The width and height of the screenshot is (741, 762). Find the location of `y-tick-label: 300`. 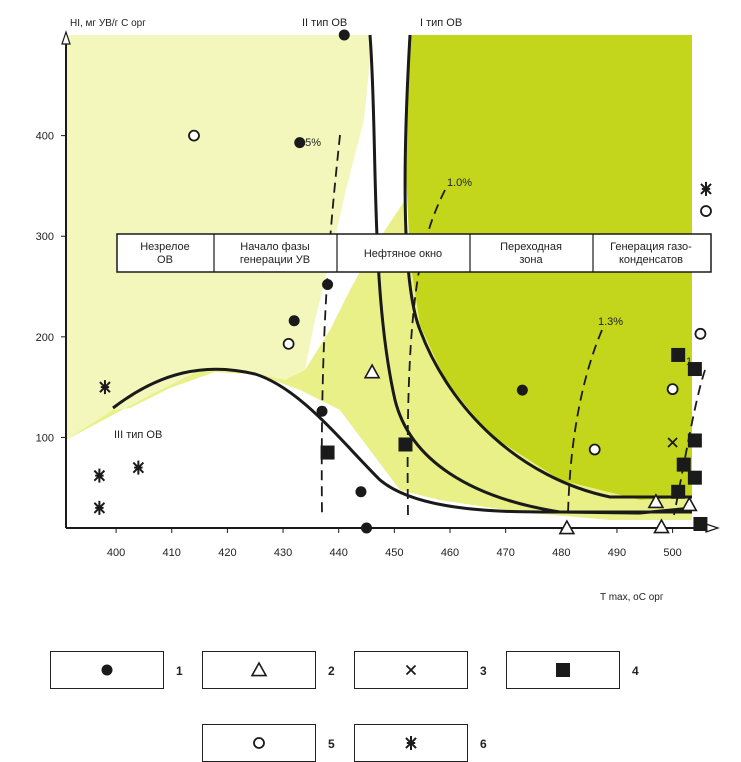

y-tick-label: 300 is located at coordinates (45, 237).